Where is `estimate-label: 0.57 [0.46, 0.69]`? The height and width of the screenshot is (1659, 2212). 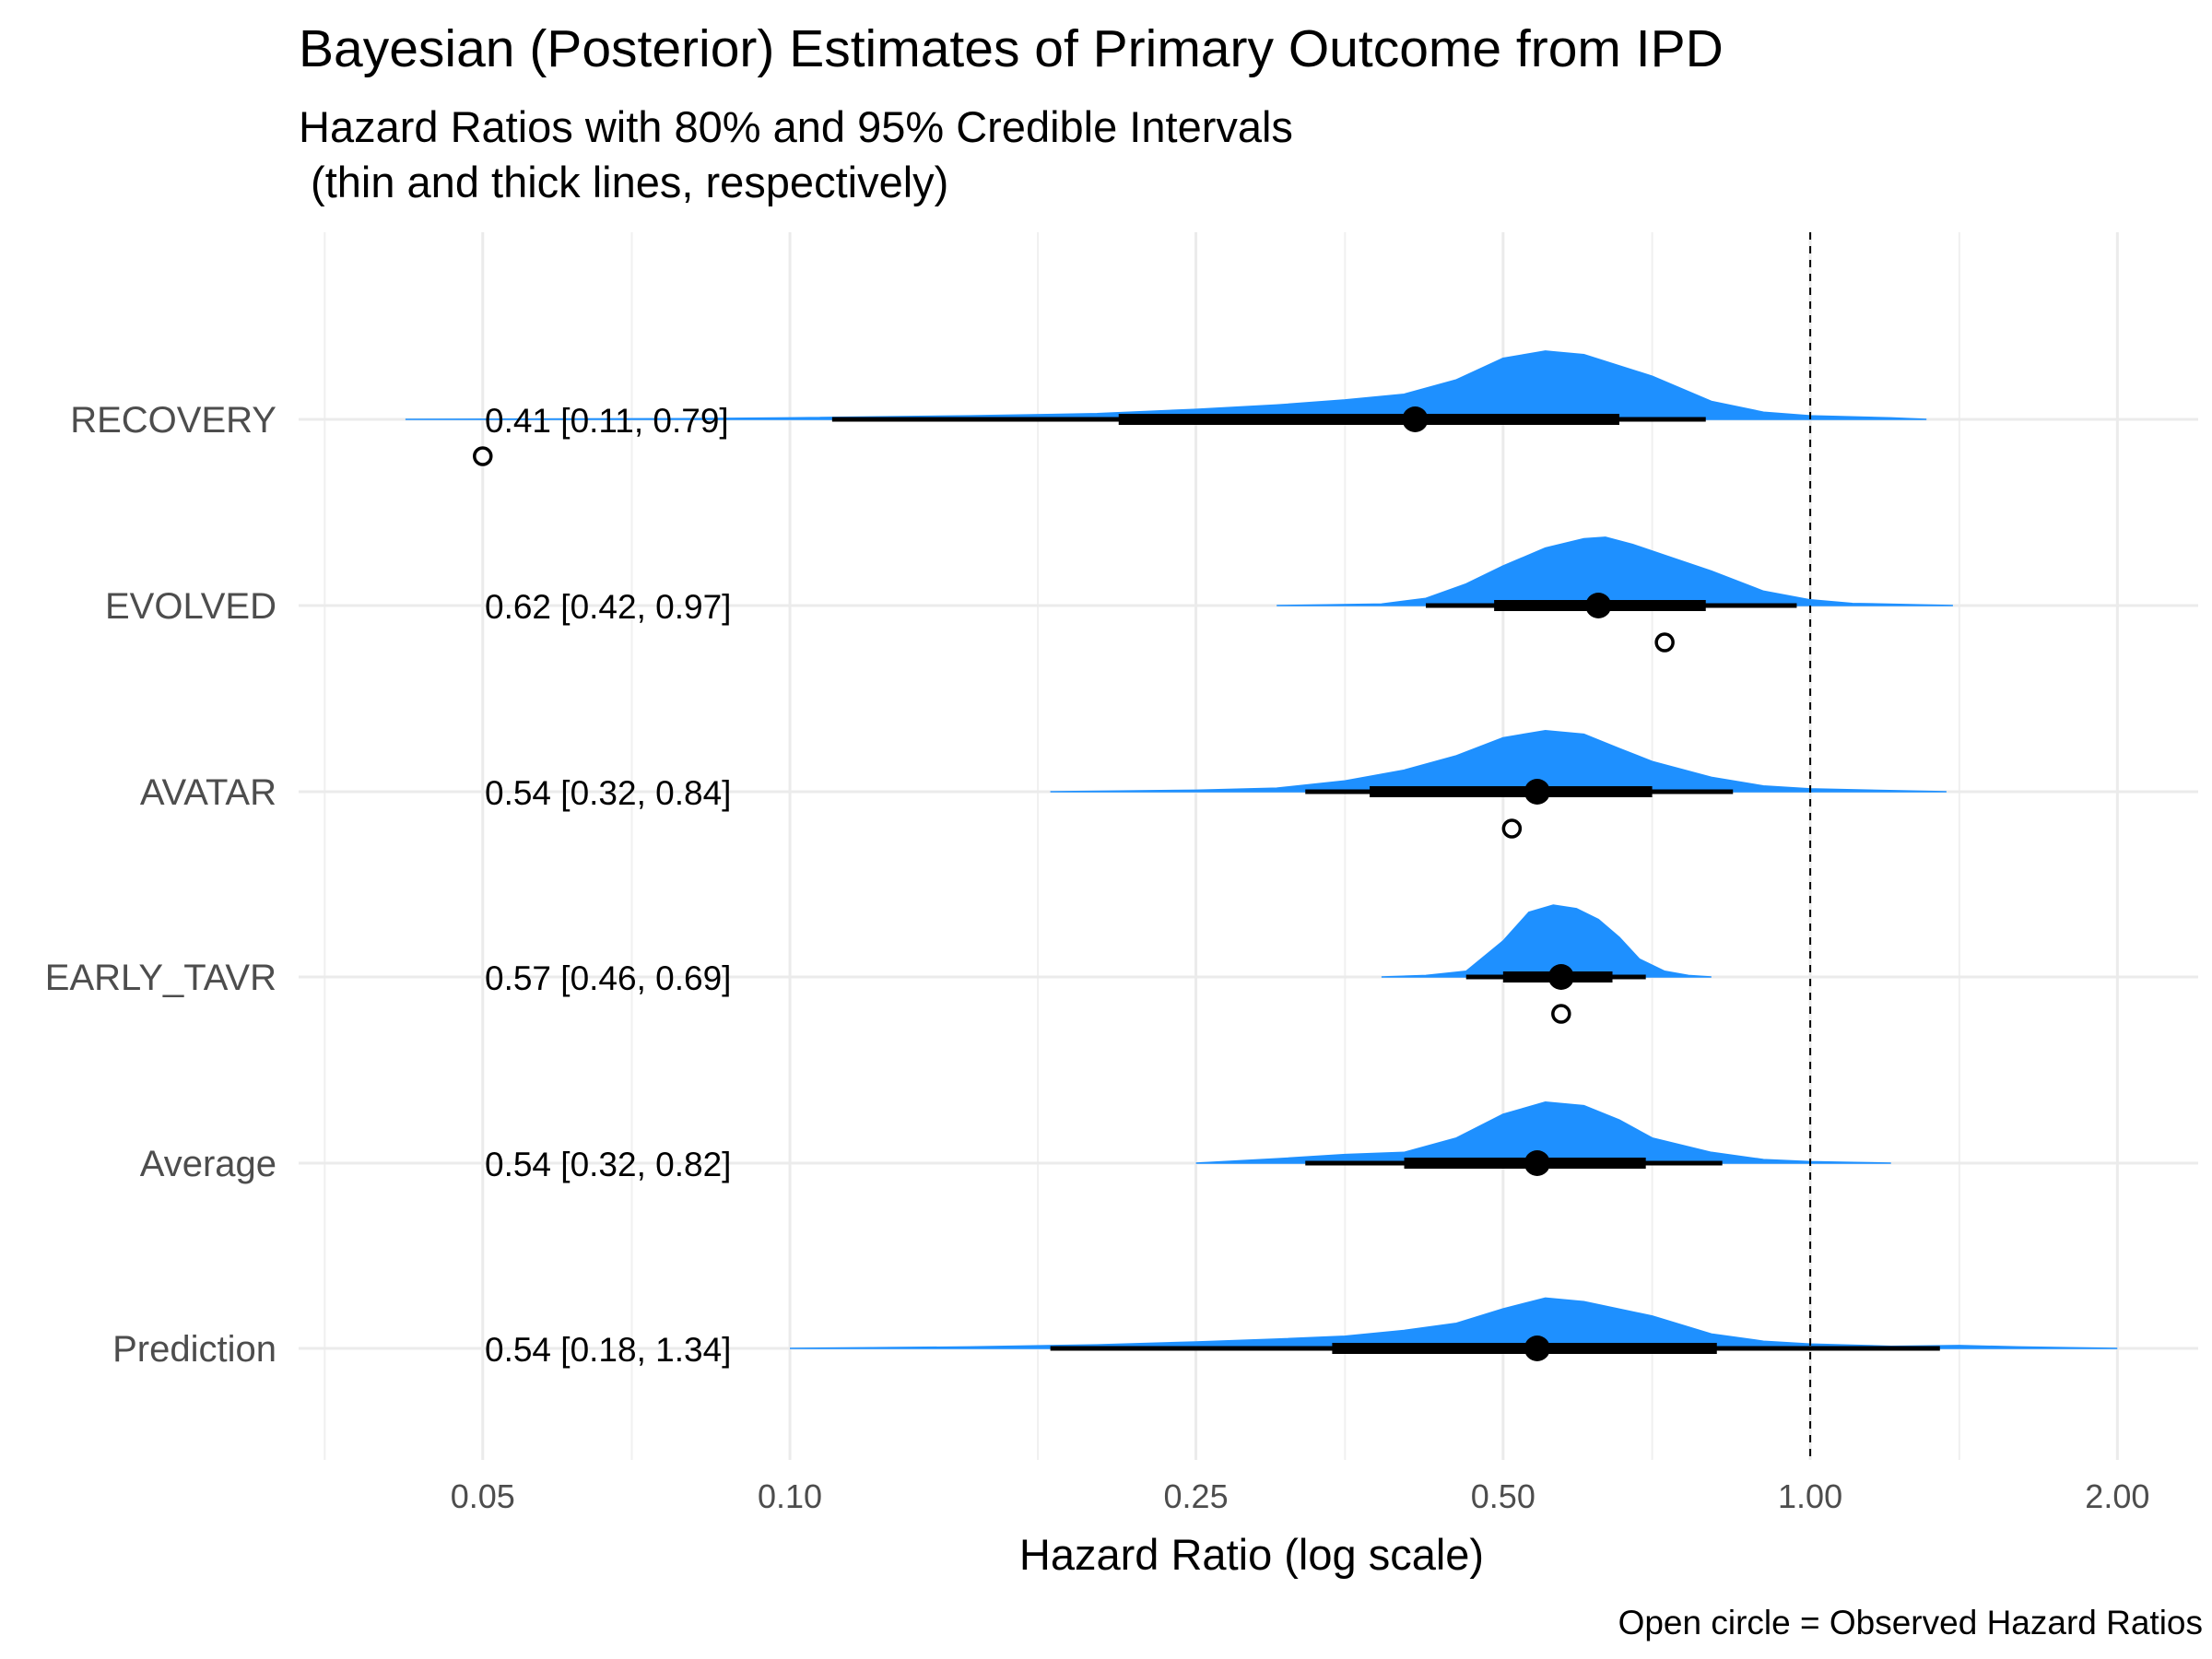 estimate-label: 0.57 [0.46, 0.69] is located at coordinates (608, 978).